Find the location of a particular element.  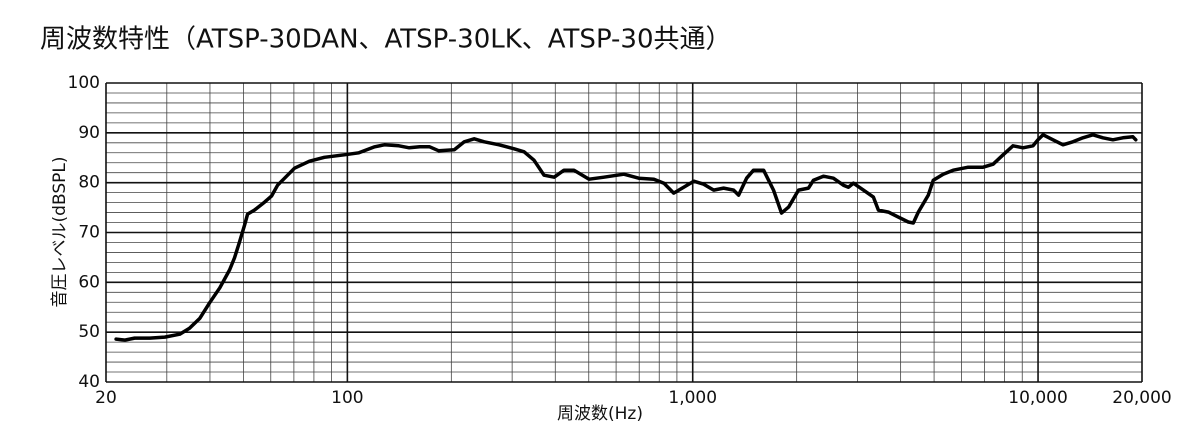

x-tick-label: 20,000 is located at coordinates (1141, 398).